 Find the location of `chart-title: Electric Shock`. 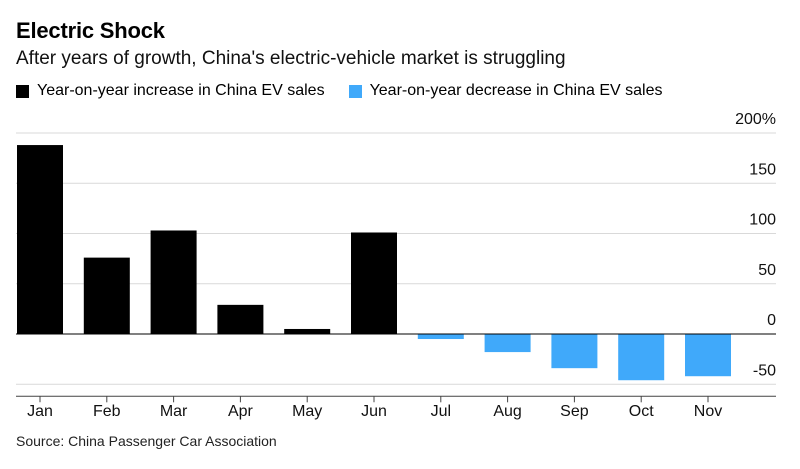

chart-title: Electric Shock is located at coordinates (90, 30).